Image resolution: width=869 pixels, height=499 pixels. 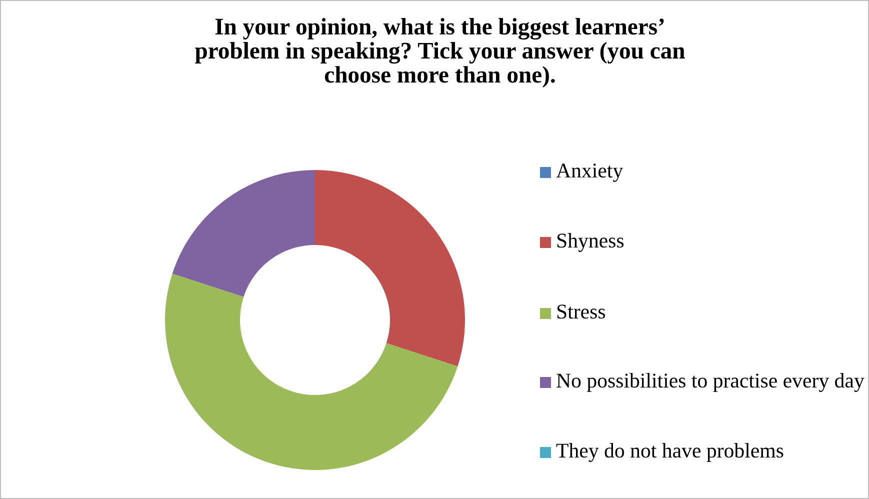 I want to click on legend-label: Shyness, so click(x=590, y=242).